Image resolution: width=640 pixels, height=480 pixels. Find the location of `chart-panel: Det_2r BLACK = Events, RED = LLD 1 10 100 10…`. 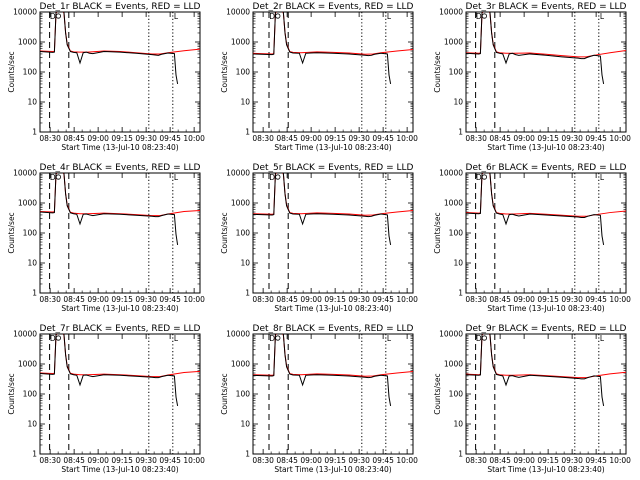

chart-panel: Det_2r BLACK = Events, RED = LLD 1 10 100 10… is located at coordinates (319, 77).